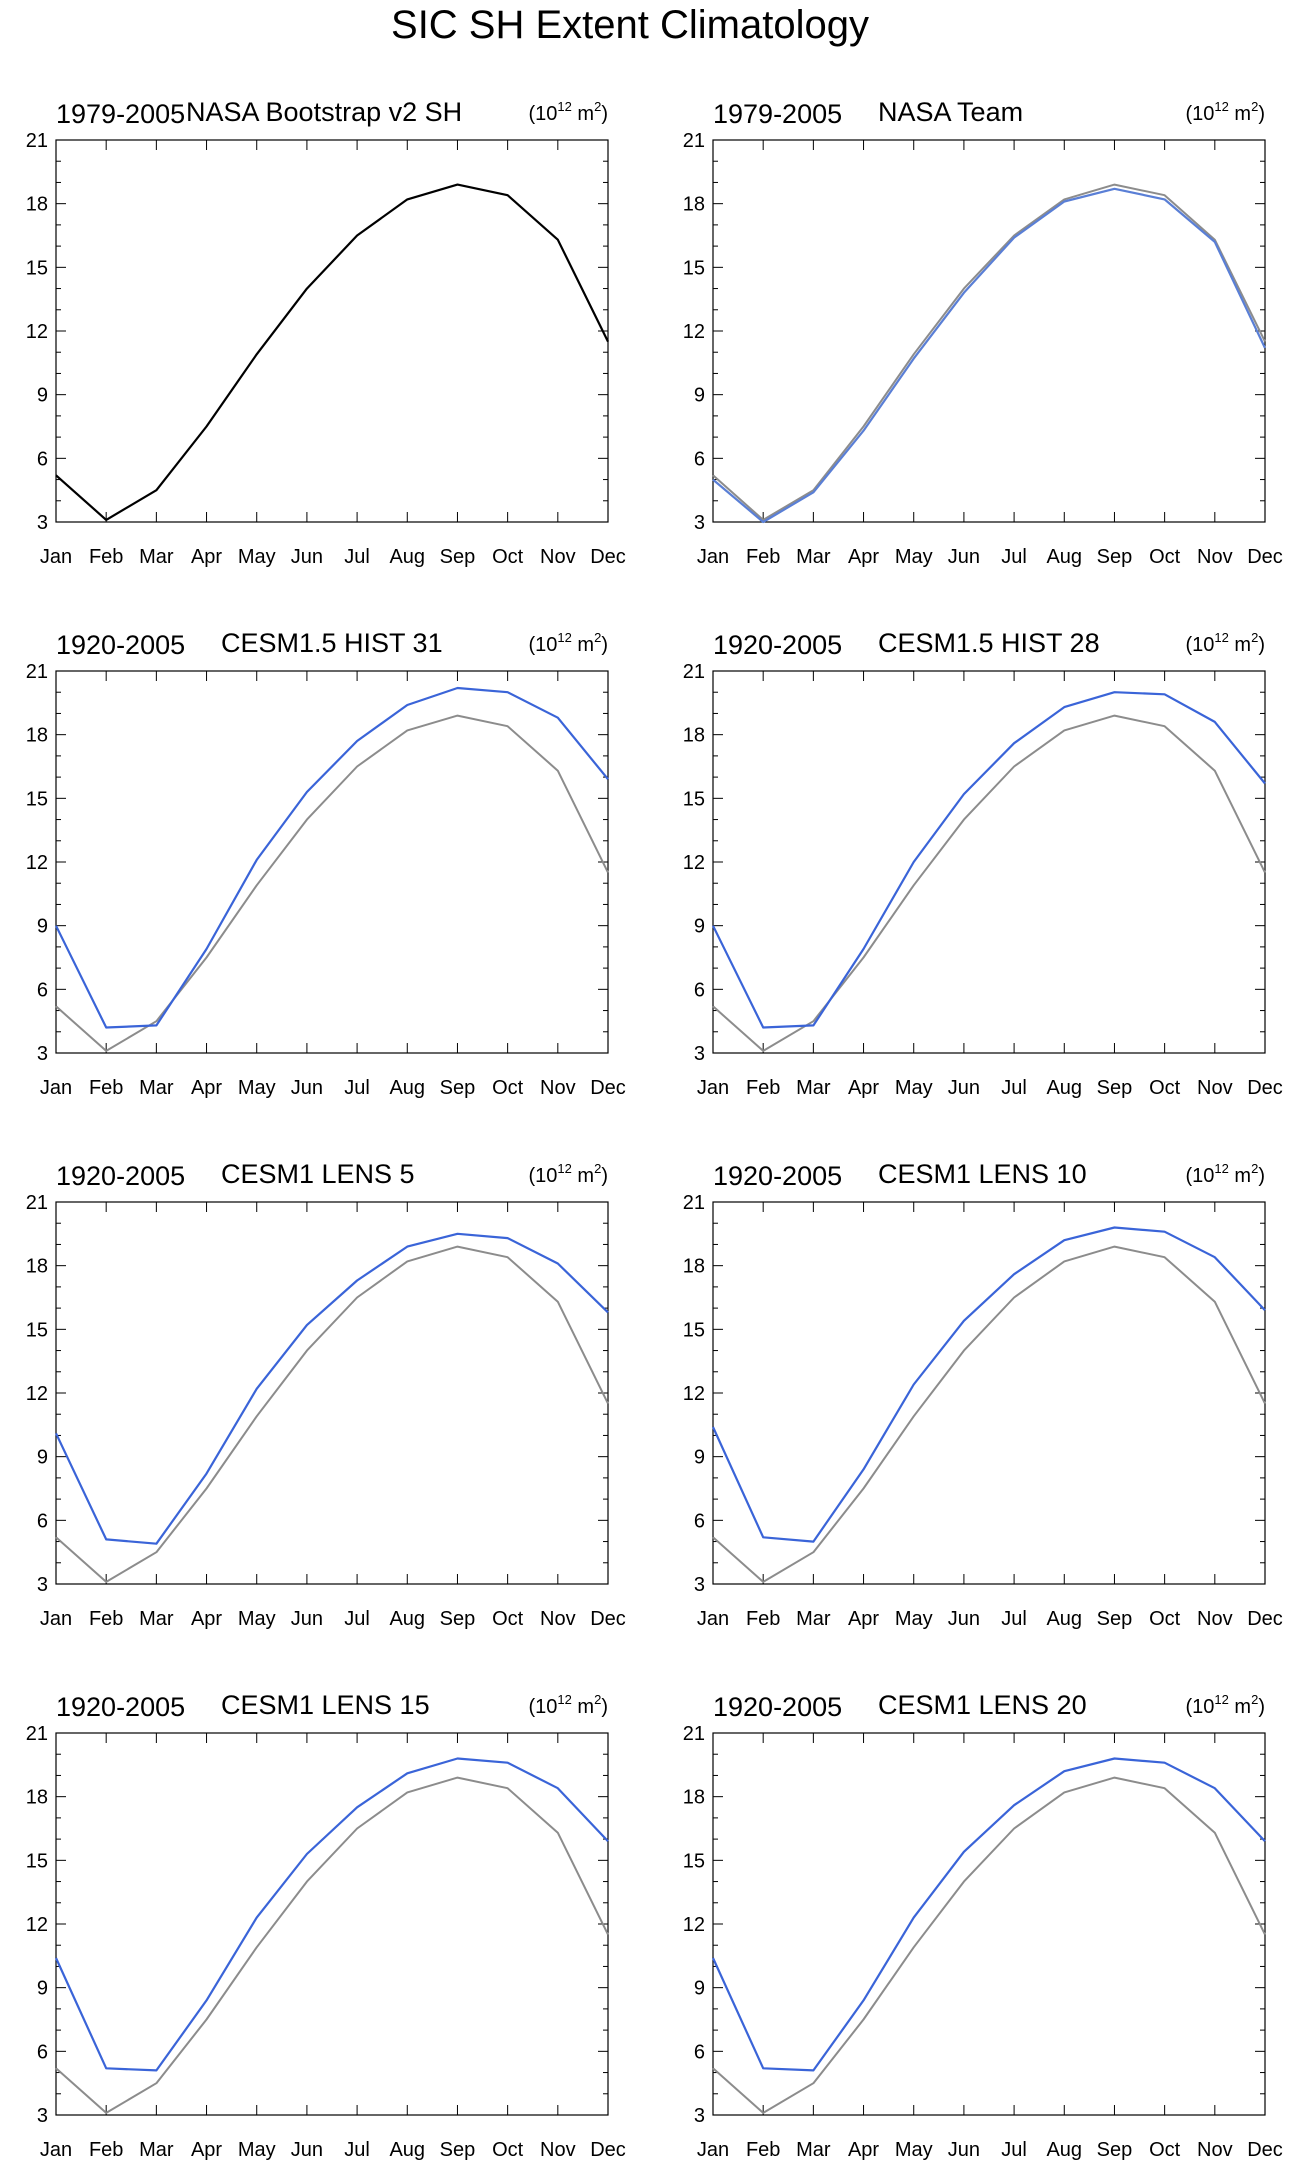 The image size is (1293, 2174). What do you see at coordinates (120, 114) in the screenshot?
I see `panel-period-label: 1979-2005` at bounding box center [120, 114].